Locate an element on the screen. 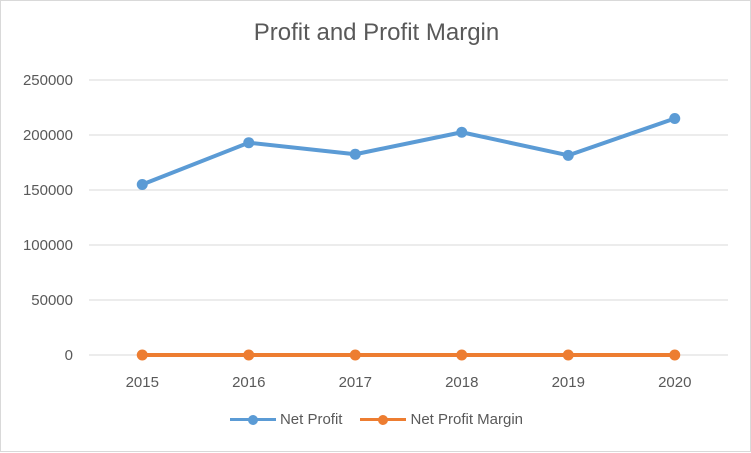 This screenshot has width=751, height=453. data-point-net-profit-2019 is located at coordinates (568, 155).